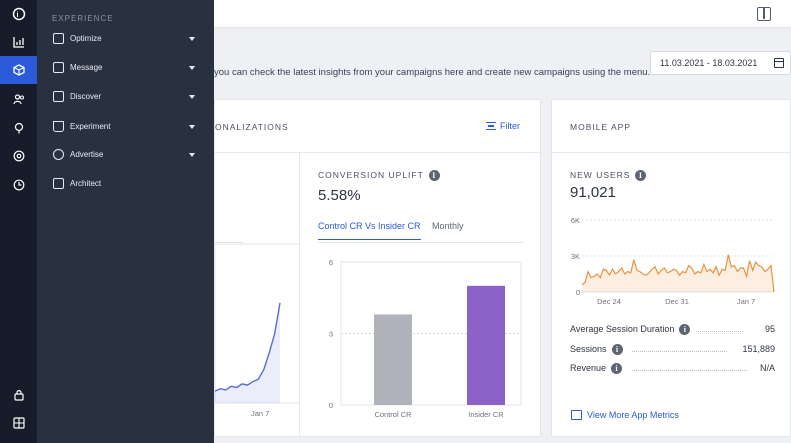 This screenshot has height=443, width=791. Describe the element at coordinates (758, 349) in the screenshot. I see `stat-value: 151,889` at that location.